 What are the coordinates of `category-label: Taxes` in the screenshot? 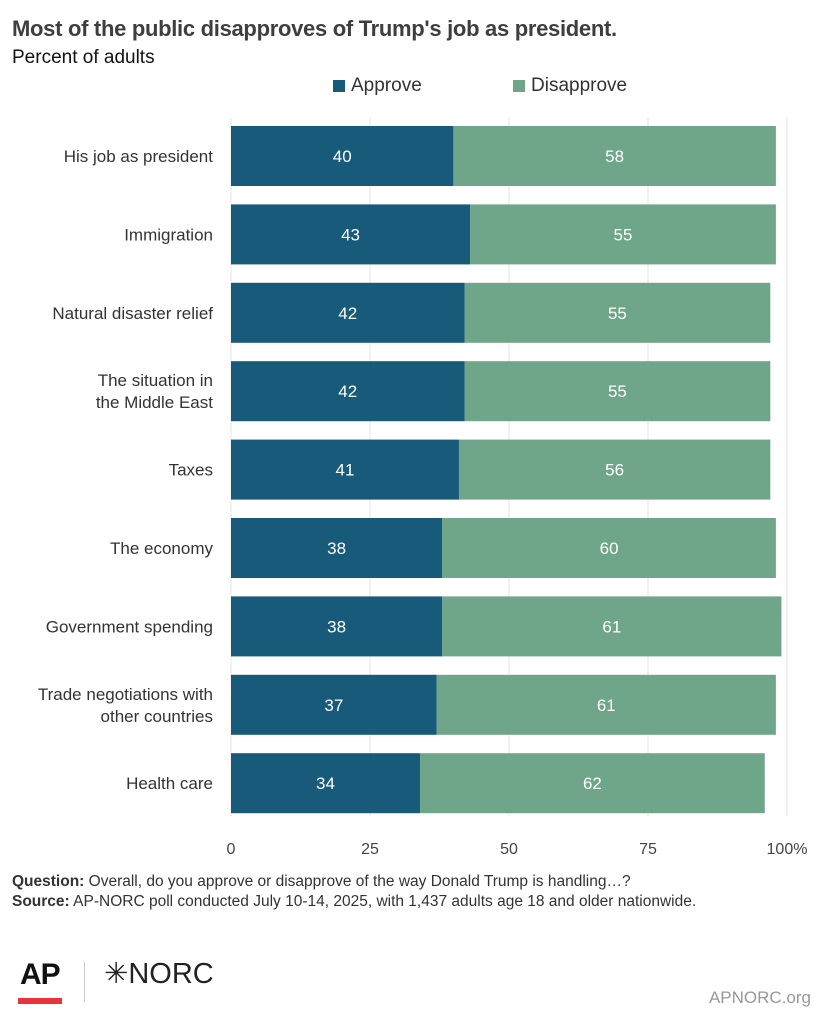 It's located at (191, 470).